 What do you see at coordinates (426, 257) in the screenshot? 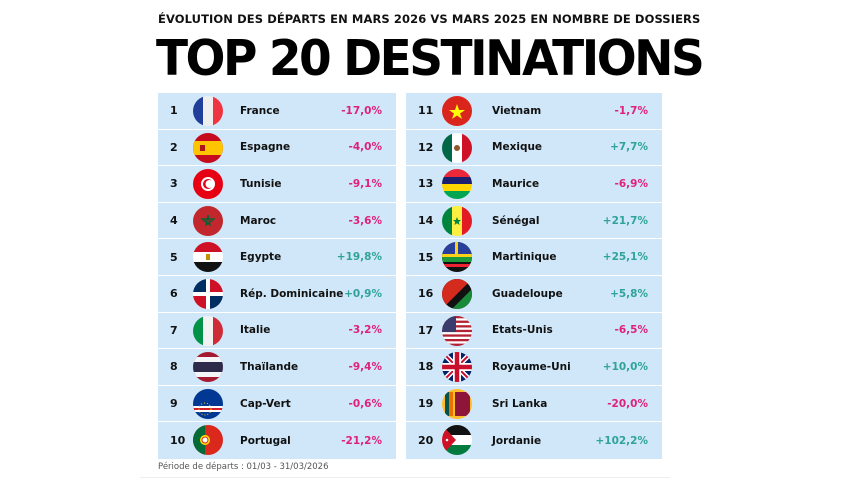
I see `rank: 15` at bounding box center [426, 257].